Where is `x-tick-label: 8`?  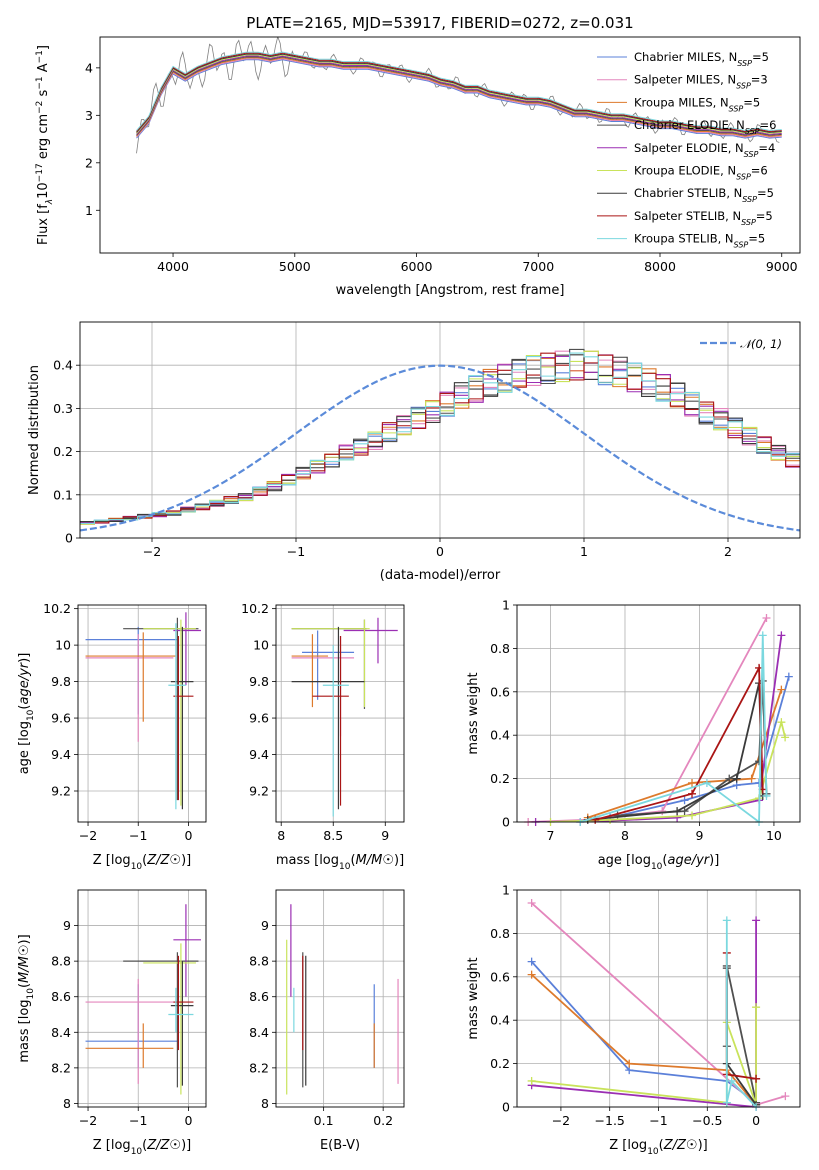
x-tick-label: 8 is located at coordinates (281, 835).